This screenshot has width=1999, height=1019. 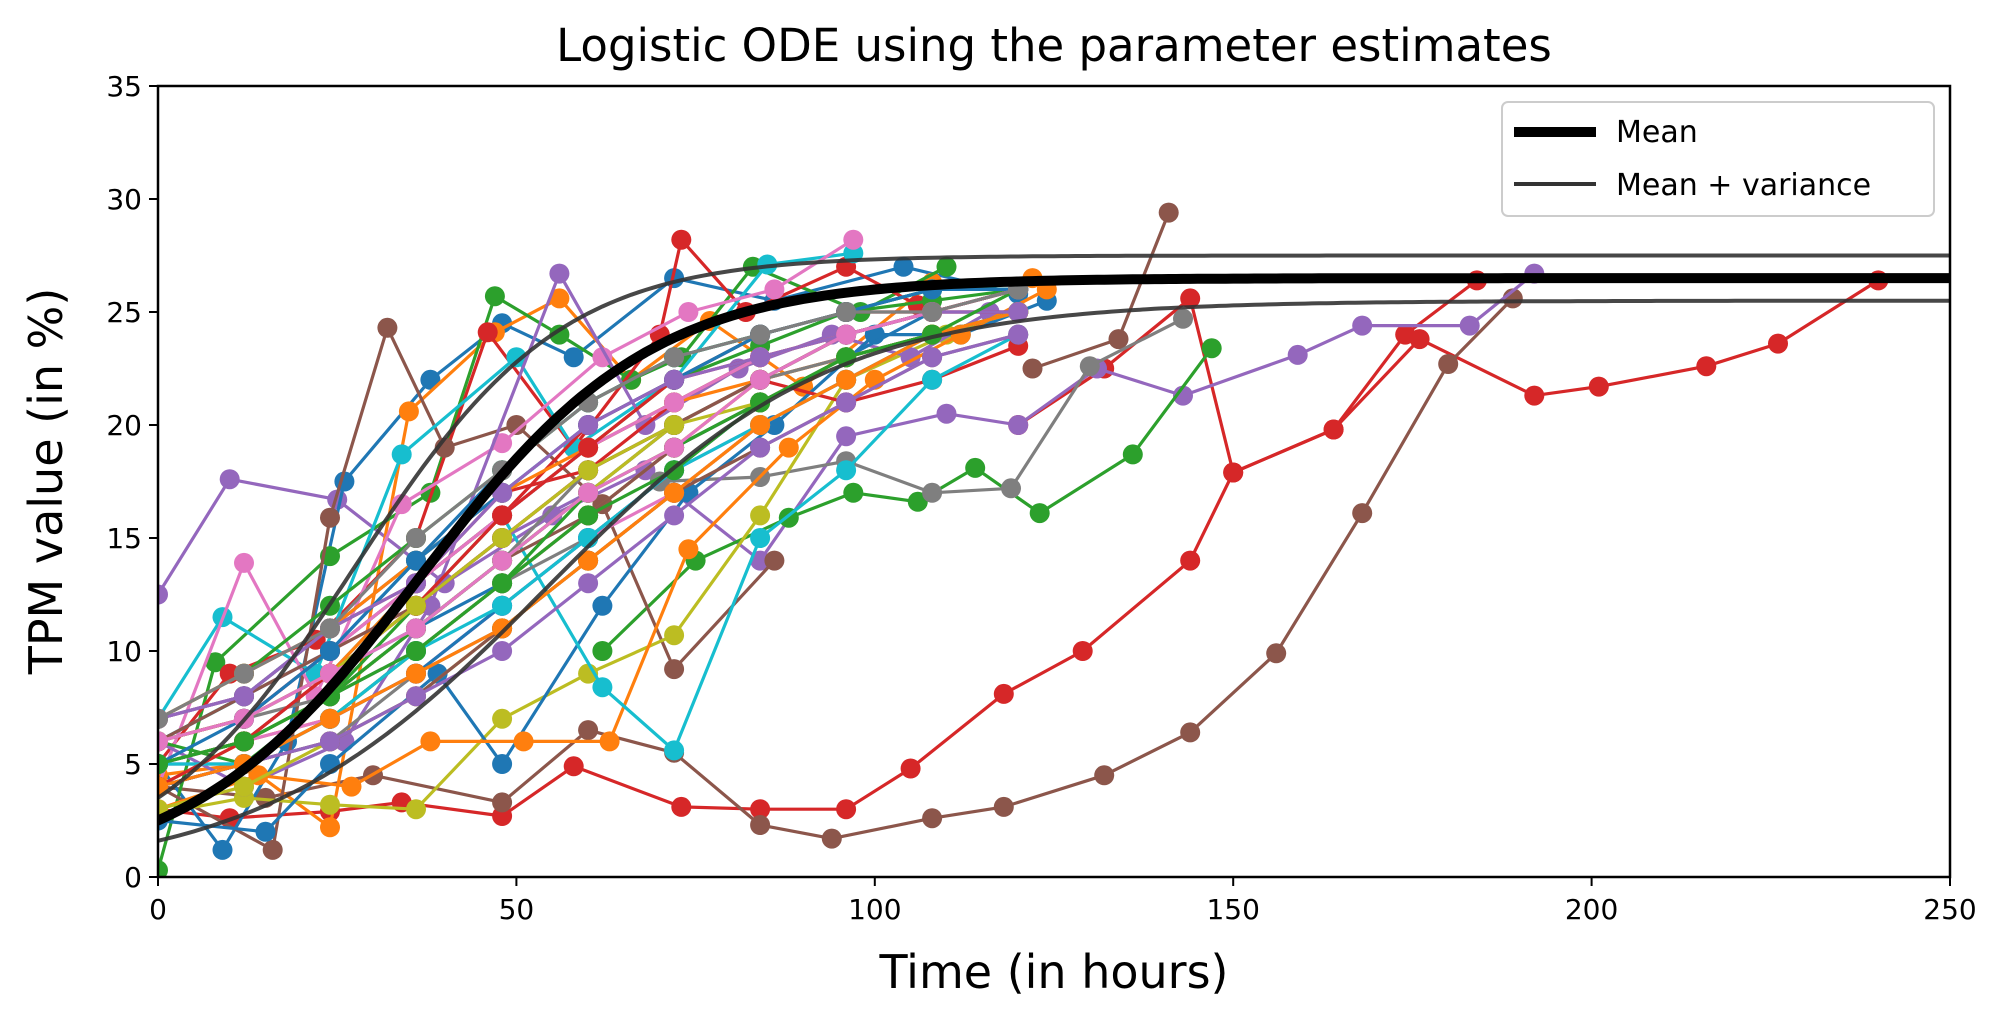 What do you see at coordinates (158, 909) in the screenshot?
I see `x-tick-label: 0` at bounding box center [158, 909].